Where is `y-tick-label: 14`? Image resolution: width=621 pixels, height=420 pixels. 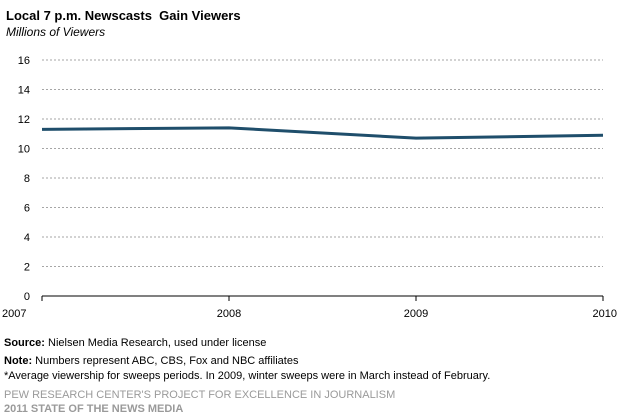
y-tick-label: 14 is located at coordinates (24, 91).